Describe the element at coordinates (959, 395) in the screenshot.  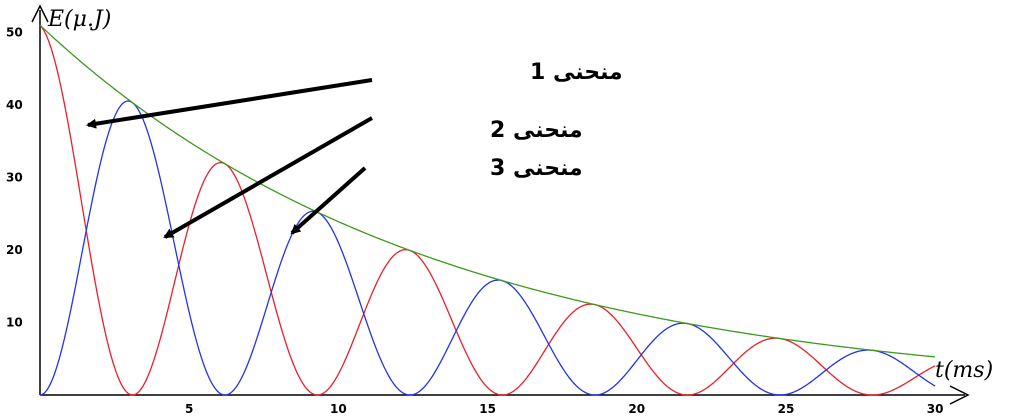
I see `x-axis-arrow` at that location.